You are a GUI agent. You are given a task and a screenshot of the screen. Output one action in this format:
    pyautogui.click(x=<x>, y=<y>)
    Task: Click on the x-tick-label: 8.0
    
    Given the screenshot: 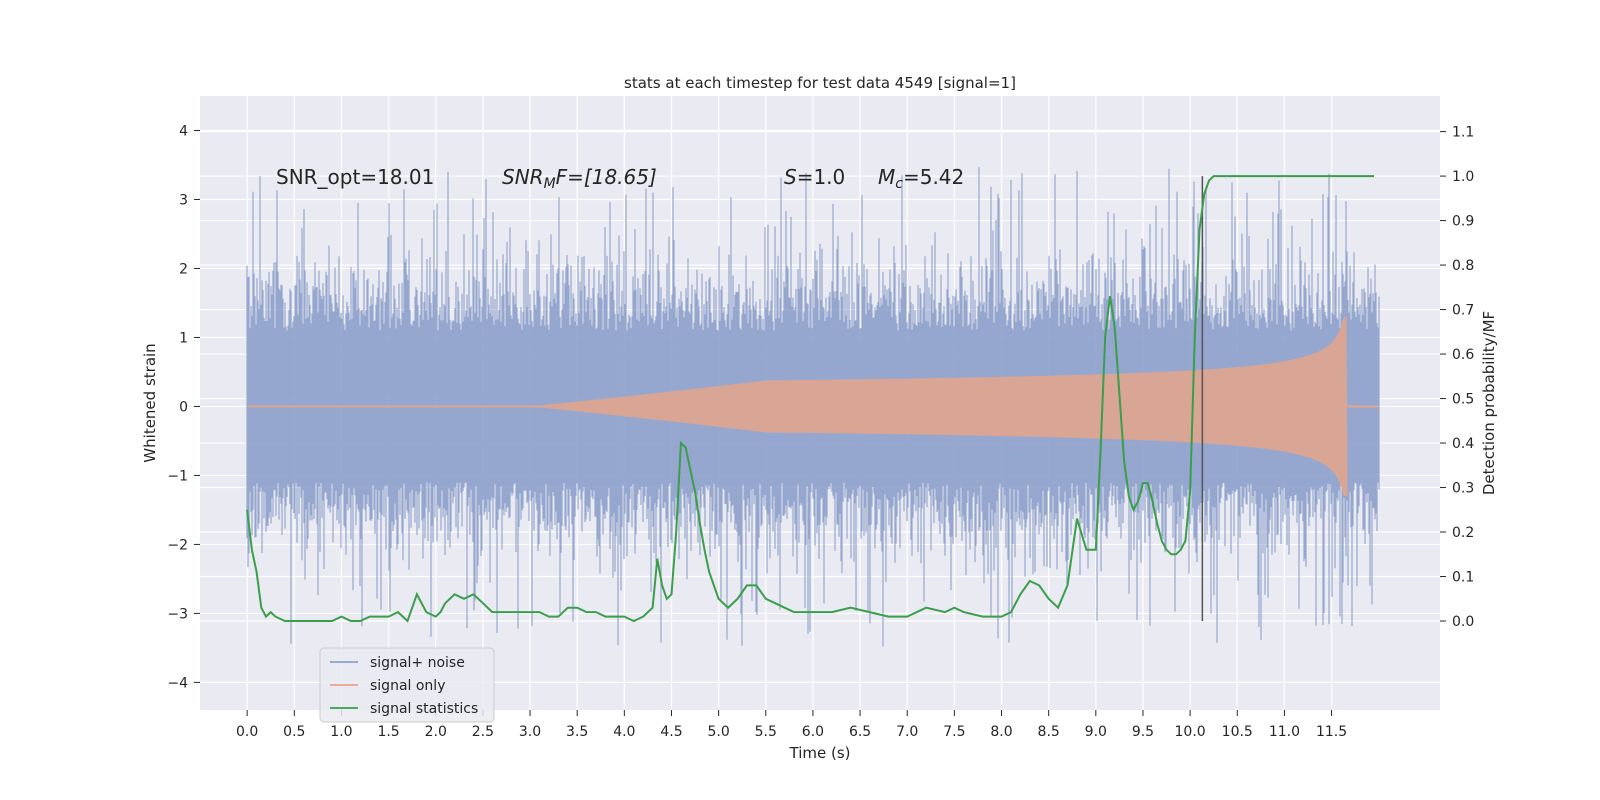 What is the action you would take?
    pyautogui.click(x=1001, y=732)
    